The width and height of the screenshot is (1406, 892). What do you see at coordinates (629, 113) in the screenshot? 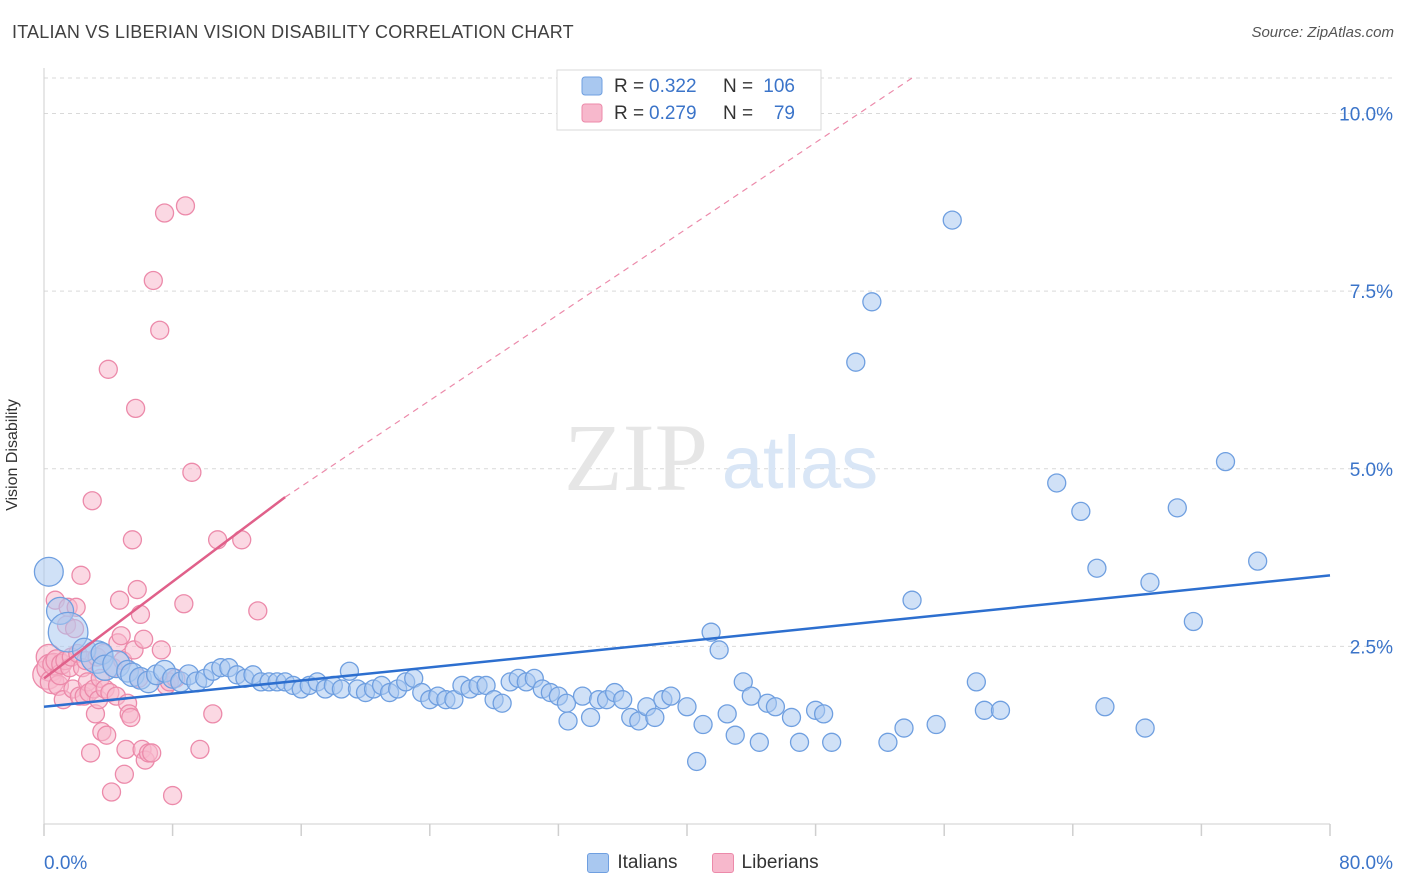
I see `legend-r-label-liberians: R =` at bounding box center [629, 113].